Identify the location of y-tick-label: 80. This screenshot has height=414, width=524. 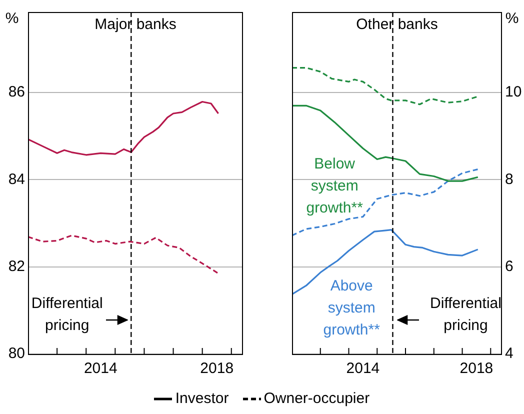
(16, 353).